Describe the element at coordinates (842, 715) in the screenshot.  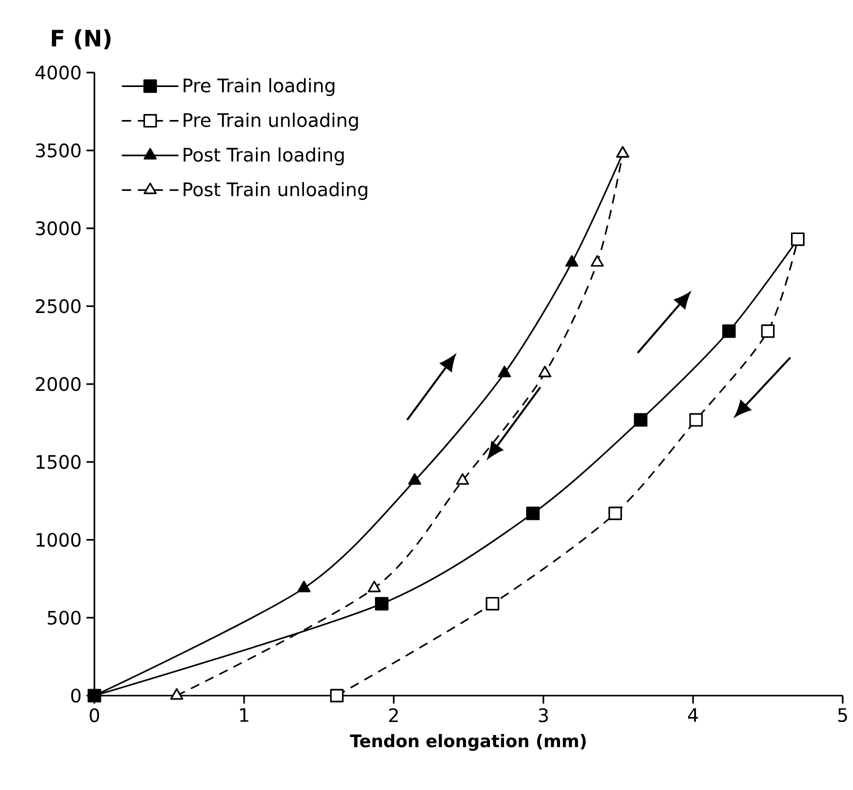
I see `x-tick-label: 5` at that location.